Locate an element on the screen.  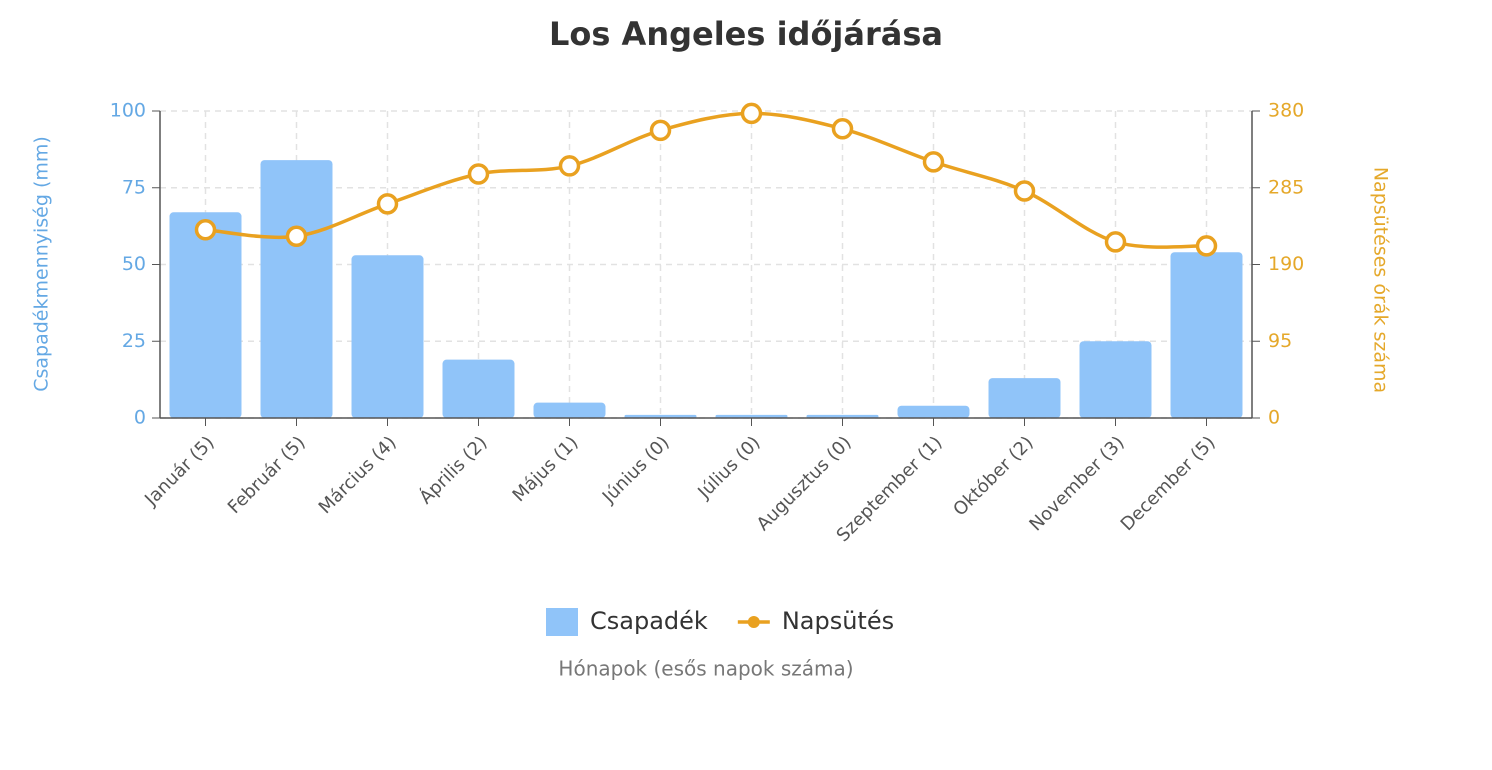
y2-tick-label: 285 is located at coordinates (1286, 187).